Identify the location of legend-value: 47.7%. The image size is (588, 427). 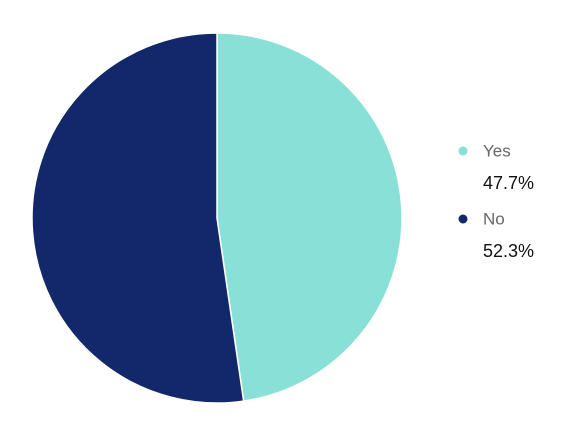
(508, 183).